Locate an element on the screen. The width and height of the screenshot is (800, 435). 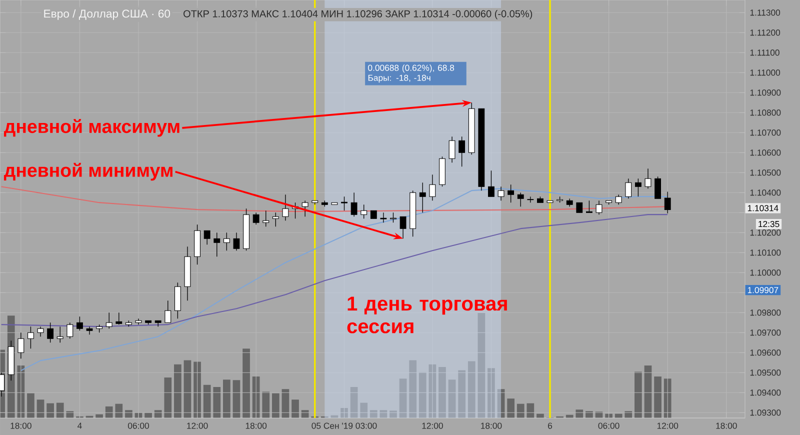
text: 1.10314 is located at coordinates (763, 208).